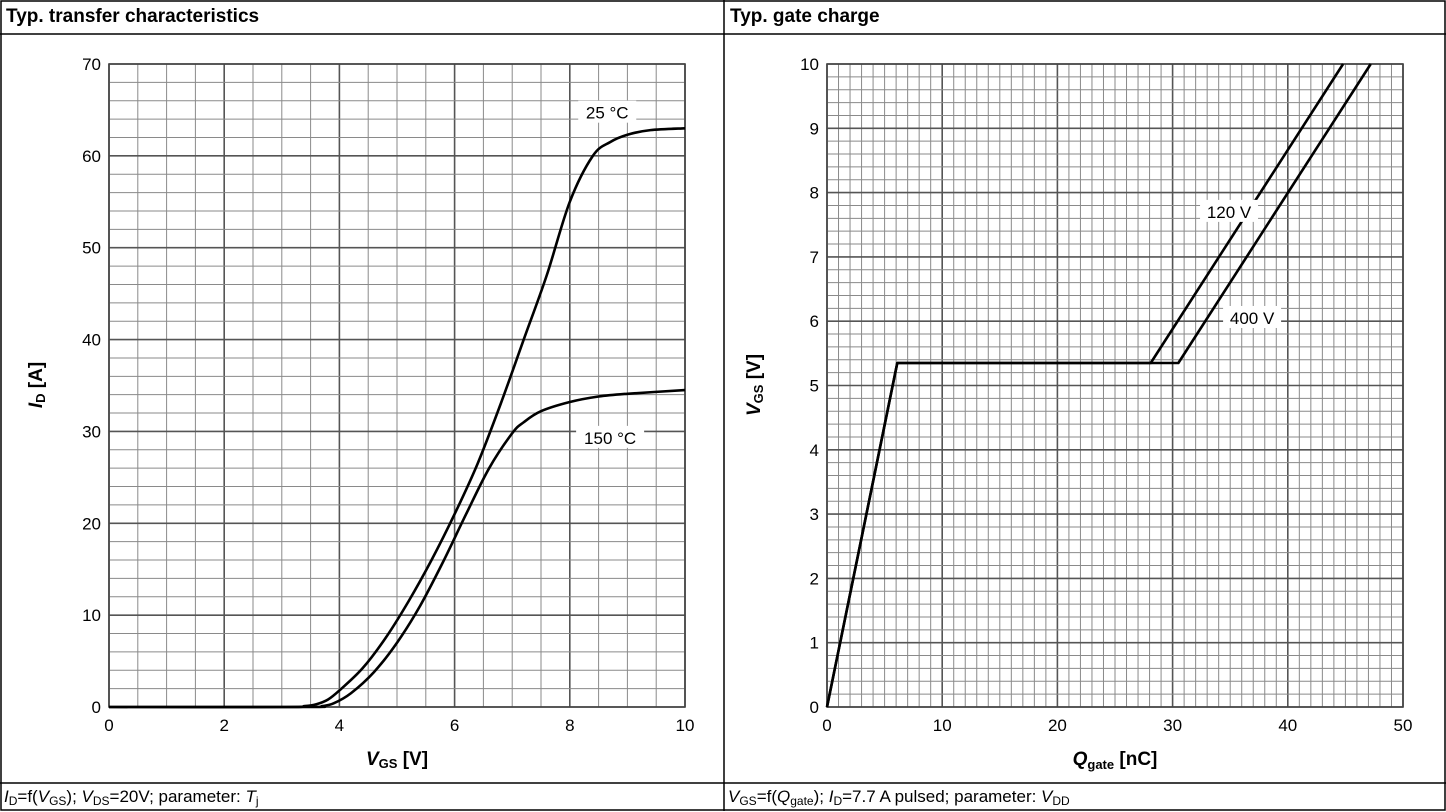  What do you see at coordinates (814, 450) in the screenshot?
I see `y-tick-label: 4` at bounding box center [814, 450].